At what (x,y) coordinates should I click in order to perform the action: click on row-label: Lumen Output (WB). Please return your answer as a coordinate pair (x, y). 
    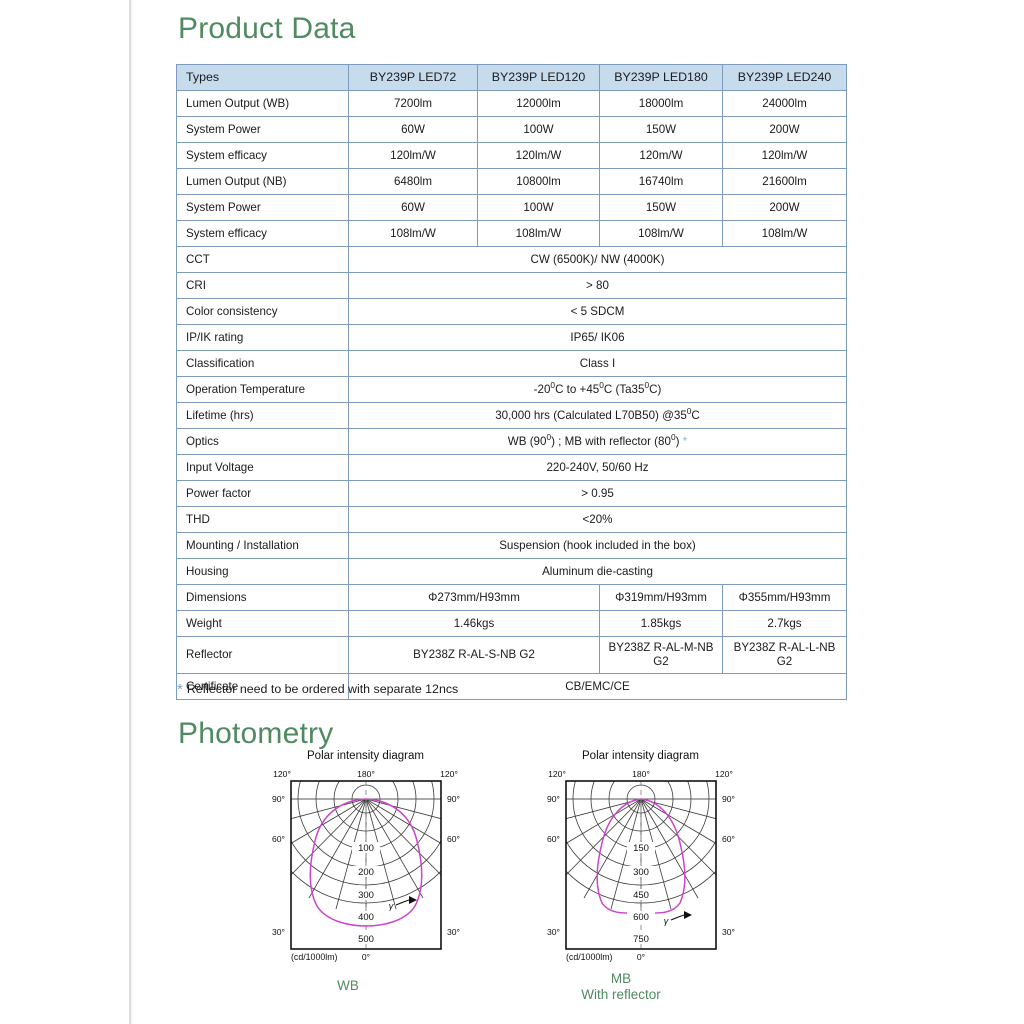
    Looking at the image, I should click on (262, 103).